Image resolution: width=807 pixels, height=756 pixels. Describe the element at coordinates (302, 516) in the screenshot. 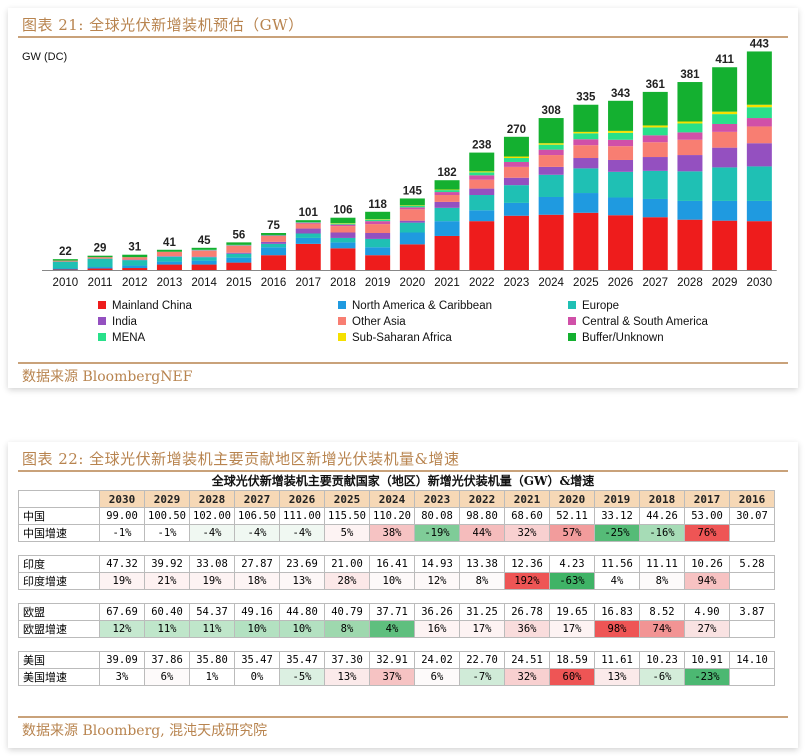

I see `value-cell: 111.00` at that location.